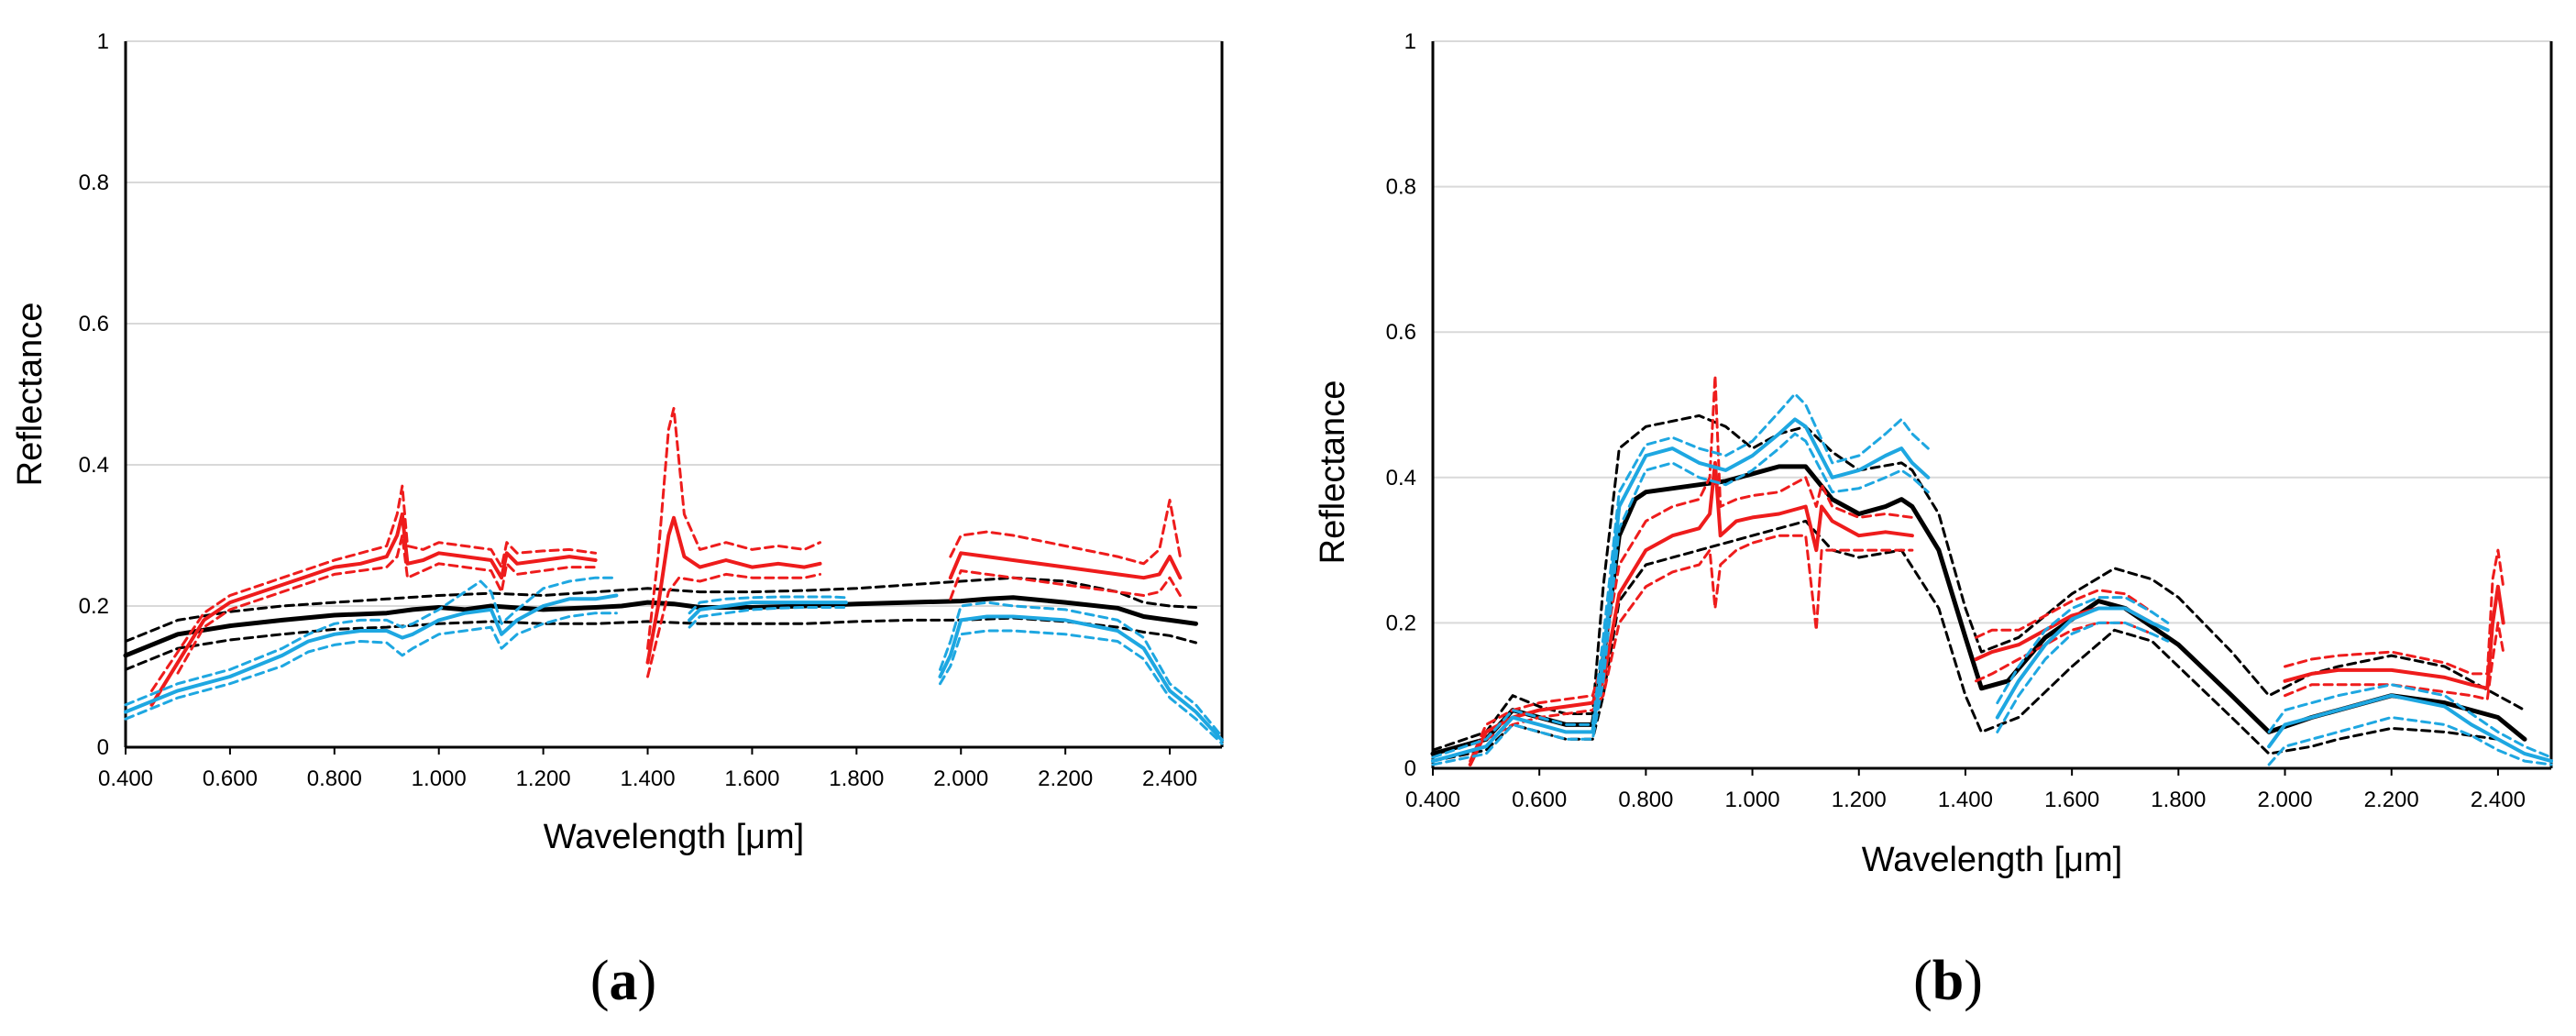 Image resolution: width=2576 pixels, height=1036 pixels. I want to click on panel-label: (a), so click(623, 981).